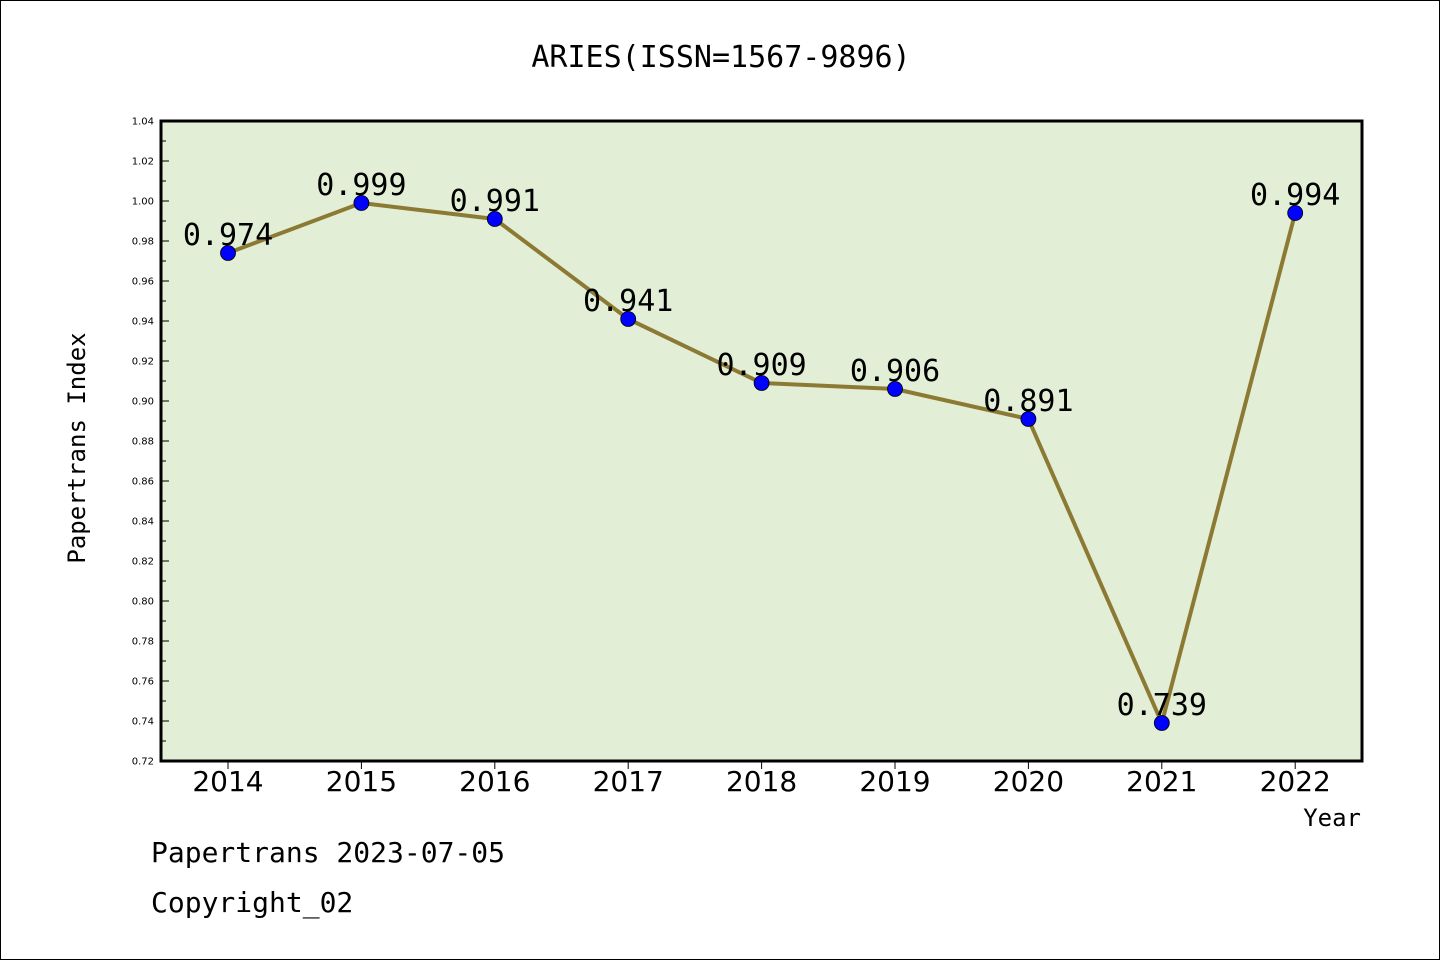 The width and height of the screenshot is (1440, 961). What do you see at coordinates (895, 371) in the screenshot?
I see `data-label: 0.906` at bounding box center [895, 371].